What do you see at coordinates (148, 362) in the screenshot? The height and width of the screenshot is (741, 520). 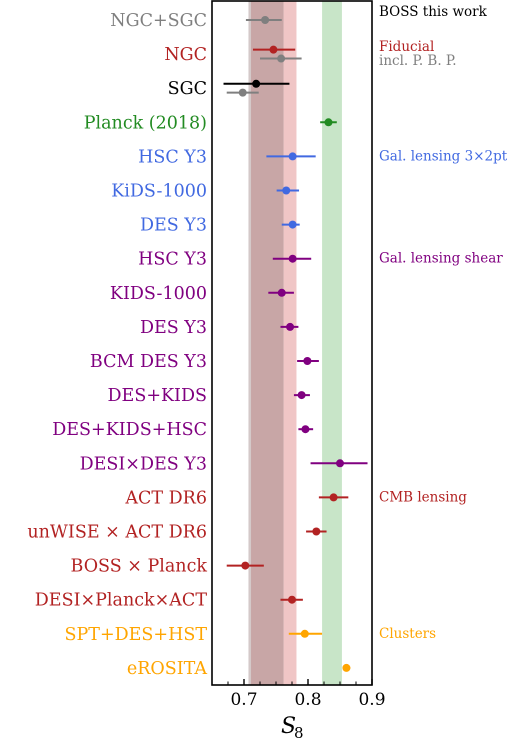 I see `row-label-10: BCM DES Y3` at bounding box center [148, 362].